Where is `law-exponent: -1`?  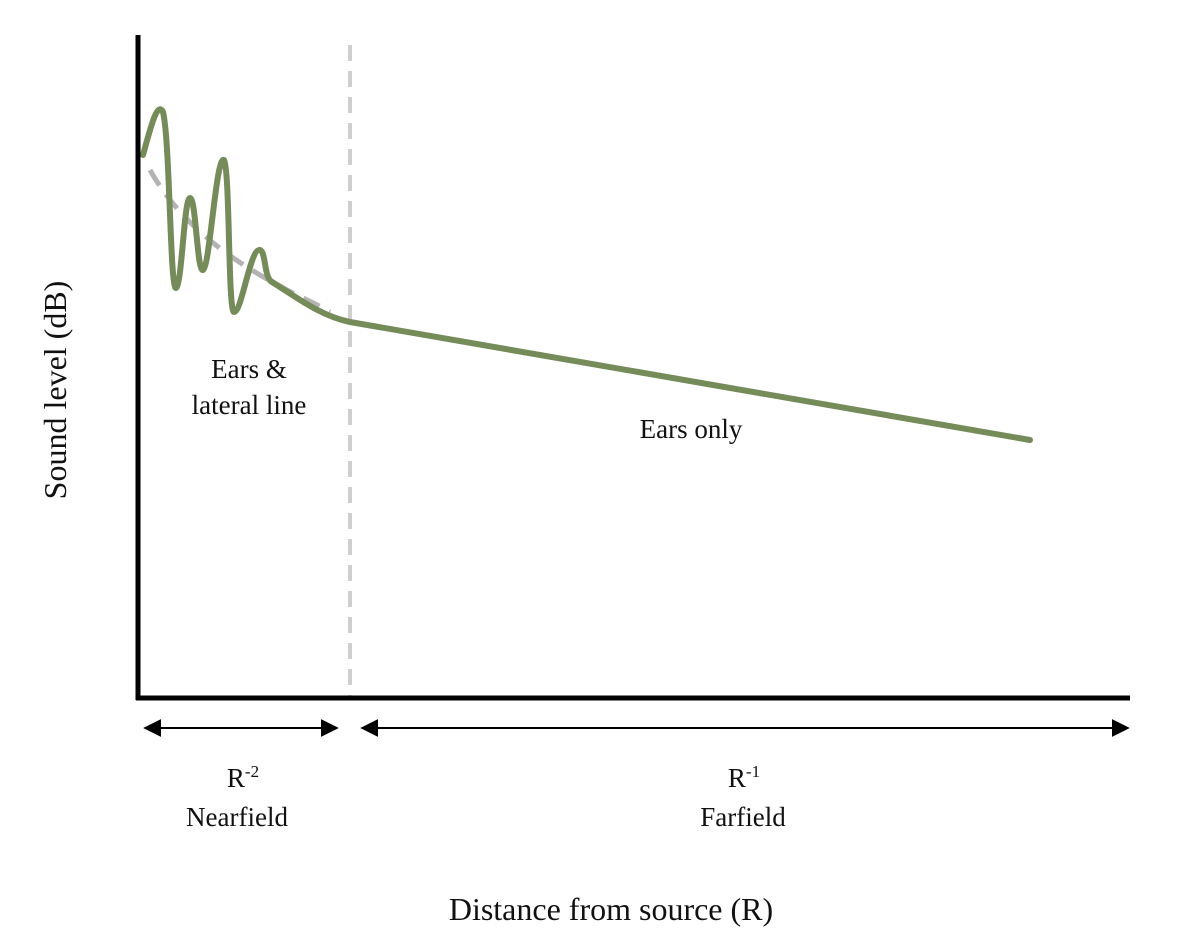 law-exponent: -1 is located at coordinates (753, 771).